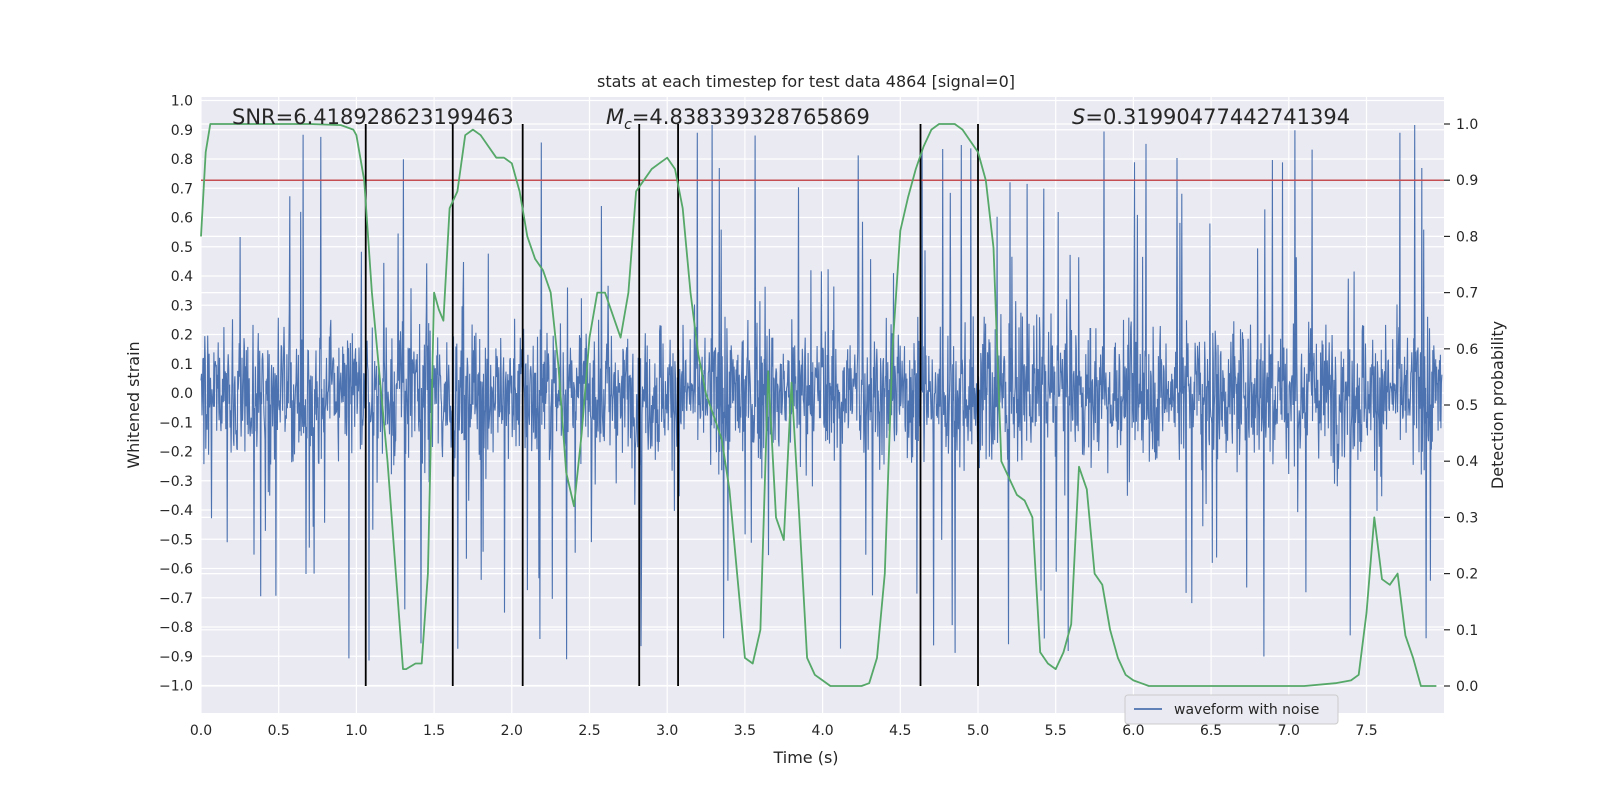 The width and height of the screenshot is (1600, 800). What do you see at coordinates (133, 404) in the screenshot?
I see `y-axis-label: Whitened strain` at bounding box center [133, 404].